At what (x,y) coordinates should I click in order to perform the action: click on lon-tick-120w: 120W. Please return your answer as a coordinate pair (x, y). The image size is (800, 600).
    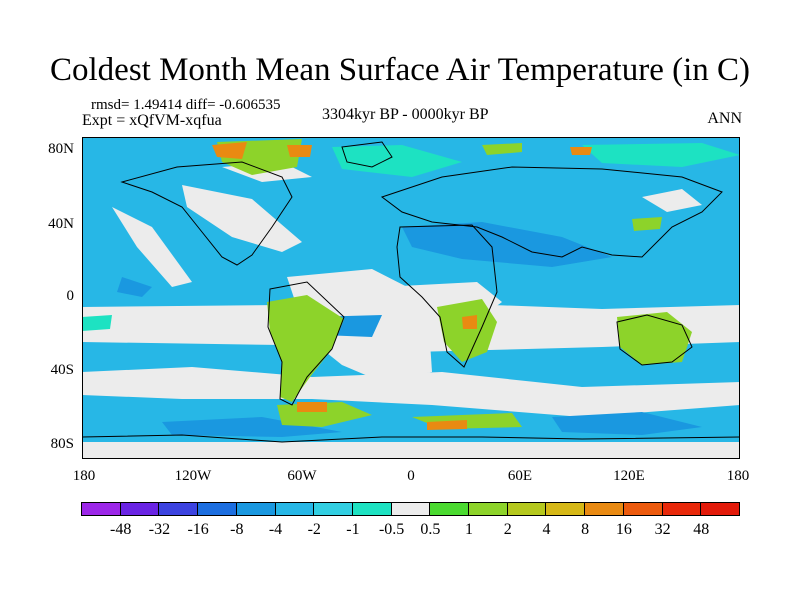
    Looking at the image, I should click on (193, 476).